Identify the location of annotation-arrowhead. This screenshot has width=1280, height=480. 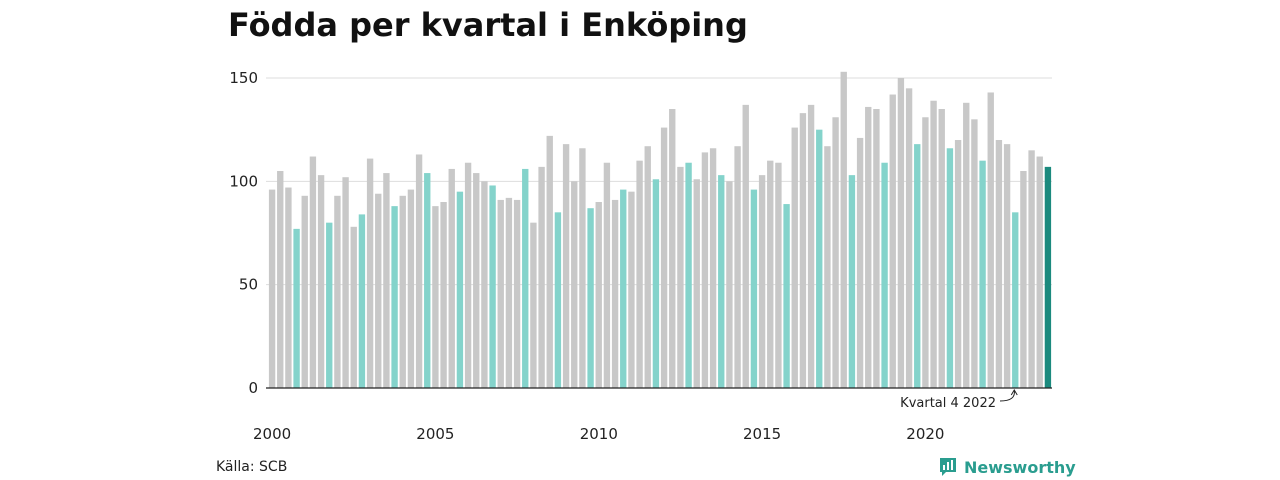
(1014, 392).